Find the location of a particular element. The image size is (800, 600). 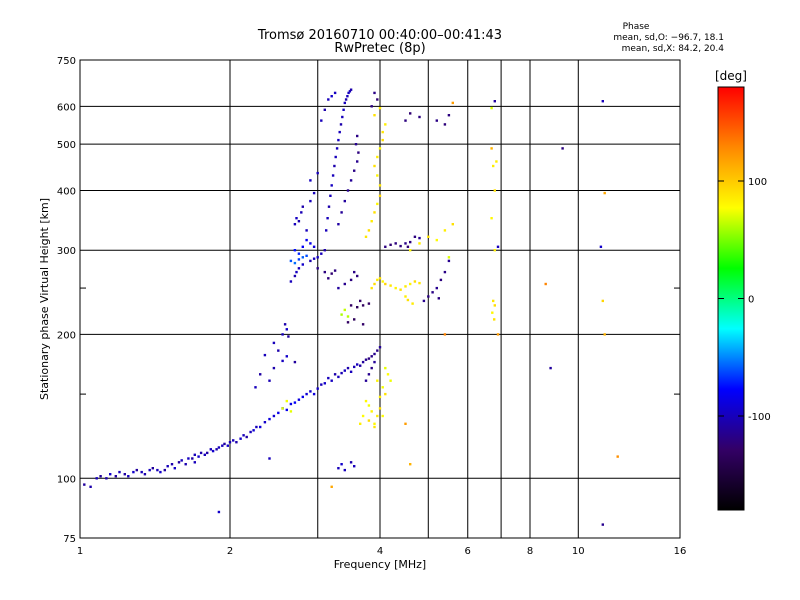

x-tick-label: 6 is located at coordinates (468, 551).